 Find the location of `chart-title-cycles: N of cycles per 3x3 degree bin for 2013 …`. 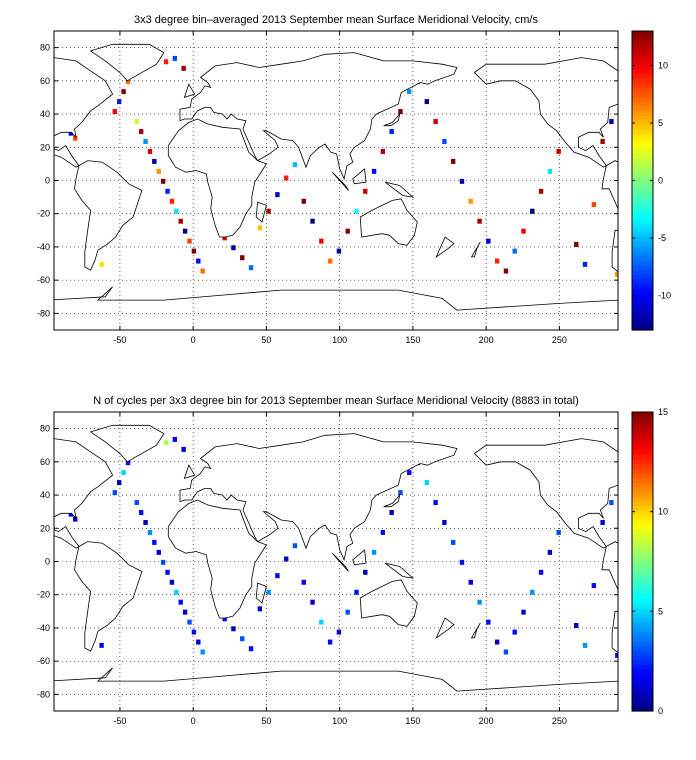

chart-title-cycles: N of cycles per 3x3 degree bin for 2013 … is located at coordinates (336, 401).